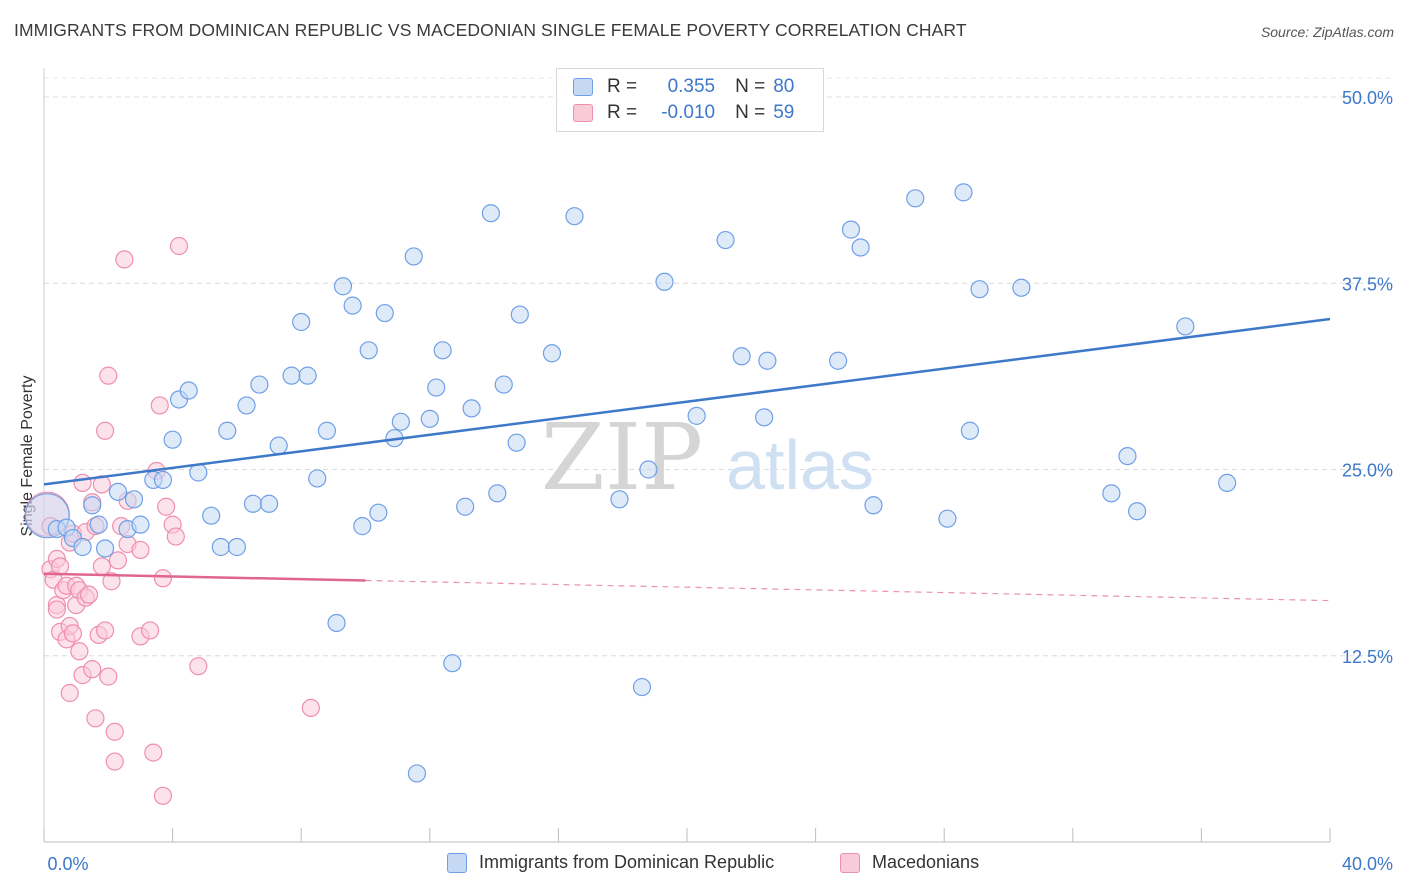 This screenshot has width=1406, height=892. What do you see at coordinates (457, 862) in the screenshot?
I see `legend-swatch-blue` at bounding box center [457, 862].